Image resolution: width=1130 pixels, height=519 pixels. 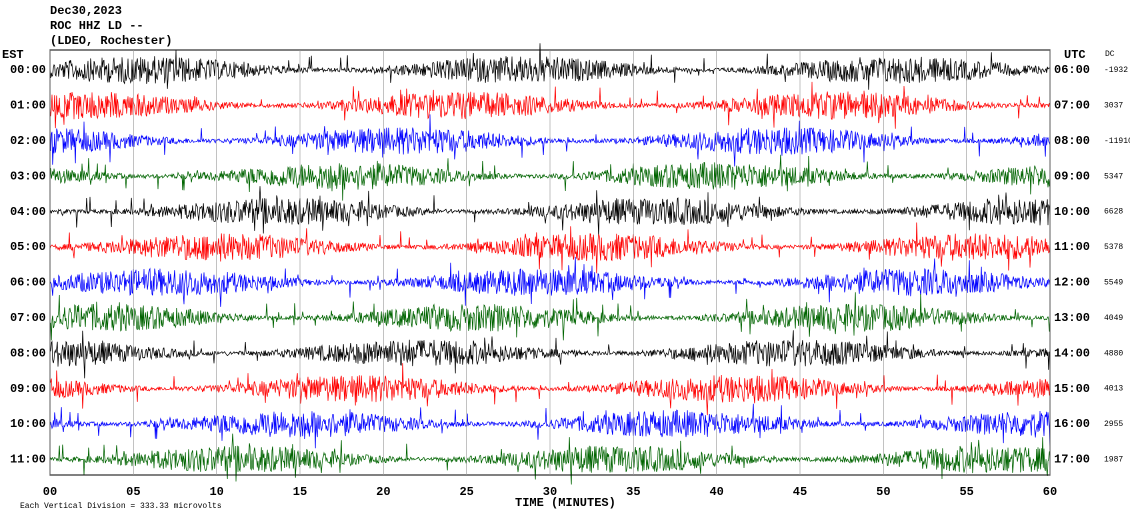 What do you see at coordinates (28, 106) in the screenshot?
I see `est-label: 01:00` at bounding box center [28, 106].